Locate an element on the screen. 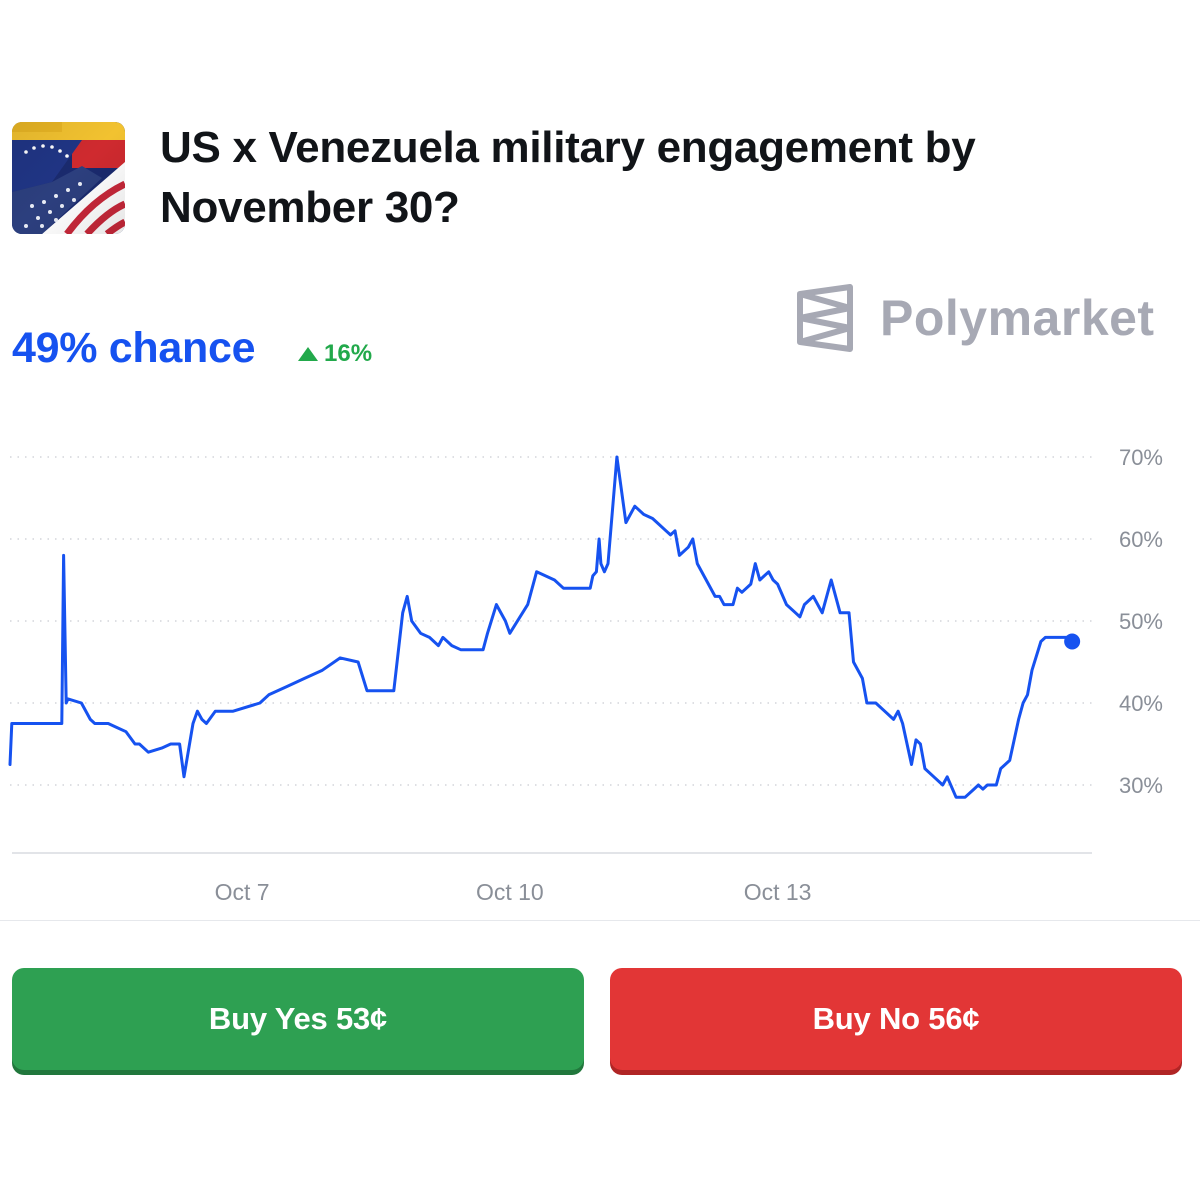 This screenshot has width=1200, height=1200. market-thumbnail is located at coordinates (68, 178).